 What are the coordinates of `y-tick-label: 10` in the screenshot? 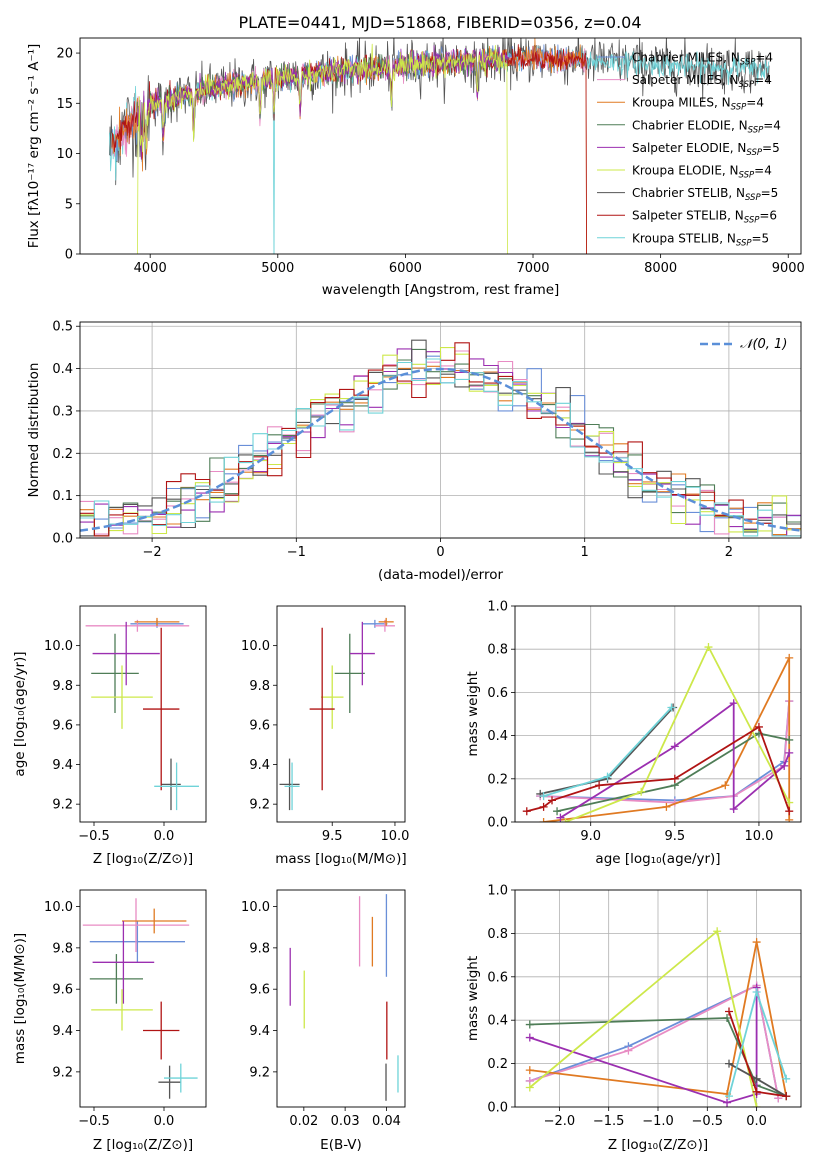 It's located at (64, 154).